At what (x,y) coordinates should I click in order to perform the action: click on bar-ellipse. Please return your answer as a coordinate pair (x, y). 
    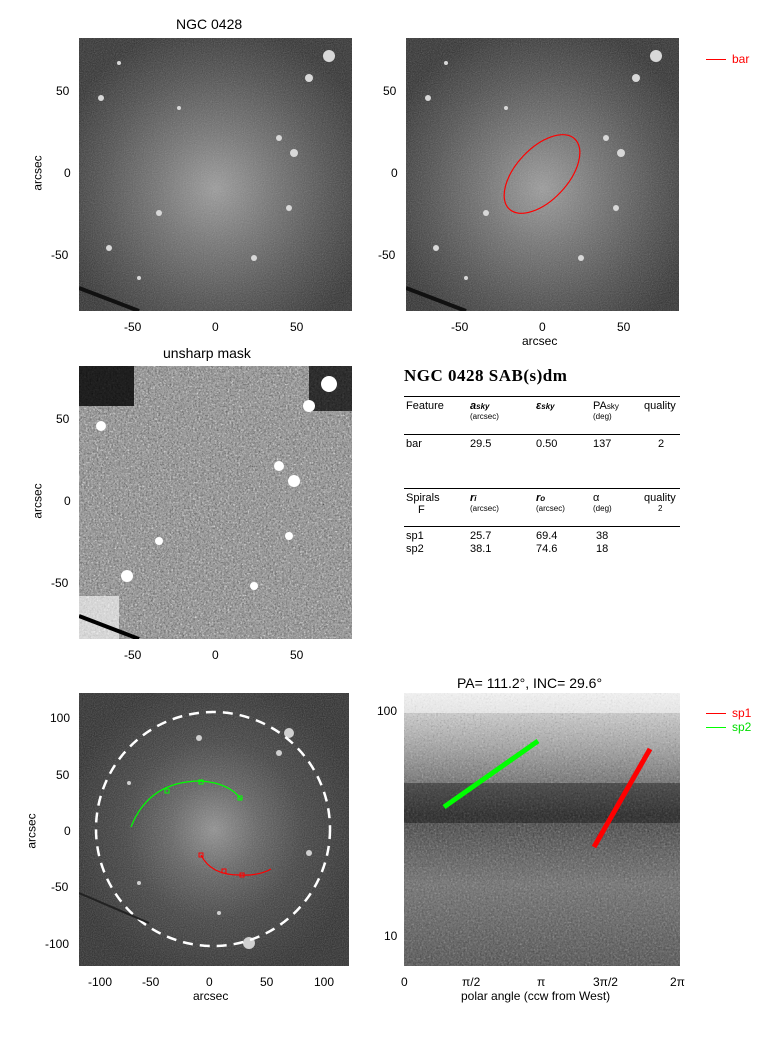
    Looking at the image, I should click on (542, 174).